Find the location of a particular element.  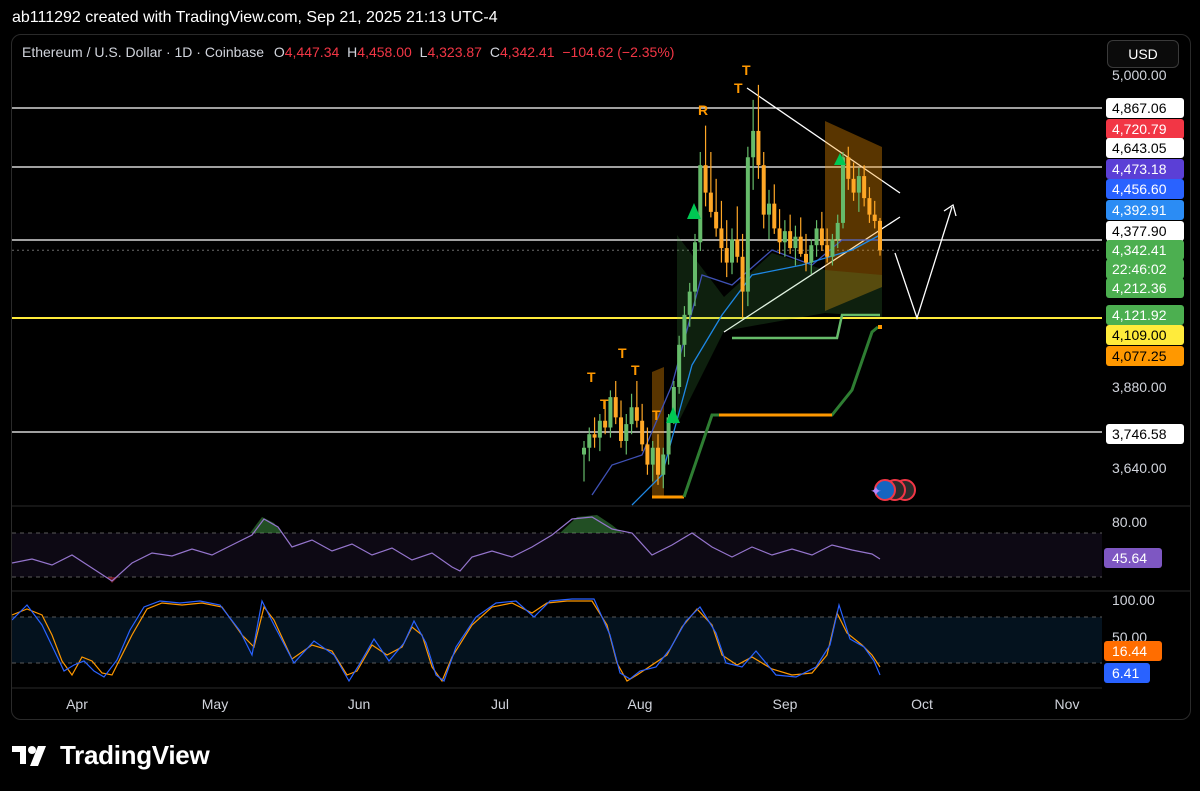

price-badge-label: 4,392.91 is located at coordinates (1139, 210).